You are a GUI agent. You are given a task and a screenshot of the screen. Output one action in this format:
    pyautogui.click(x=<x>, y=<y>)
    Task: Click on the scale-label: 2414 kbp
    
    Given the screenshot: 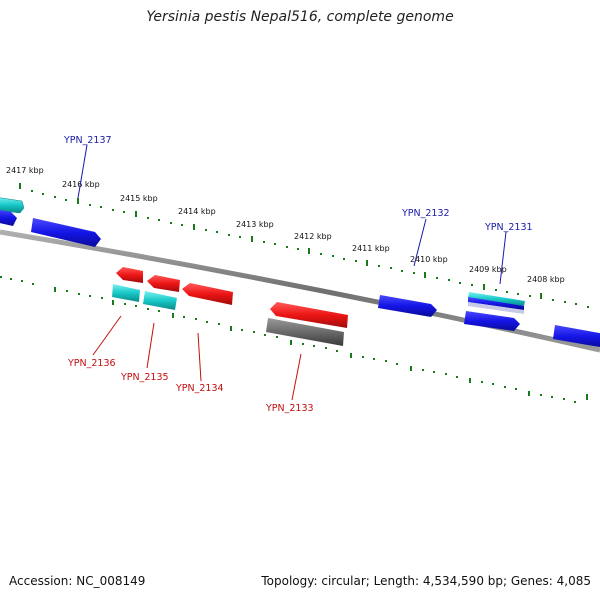 What is the action you would take?
    pyautogui.click(x=197, y=211)
    